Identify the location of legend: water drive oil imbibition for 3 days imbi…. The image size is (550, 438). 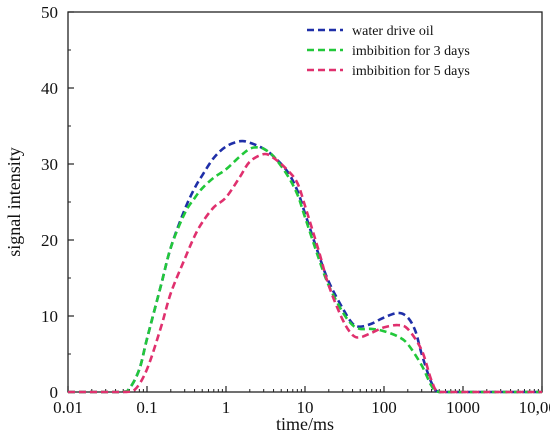
(388, 51).